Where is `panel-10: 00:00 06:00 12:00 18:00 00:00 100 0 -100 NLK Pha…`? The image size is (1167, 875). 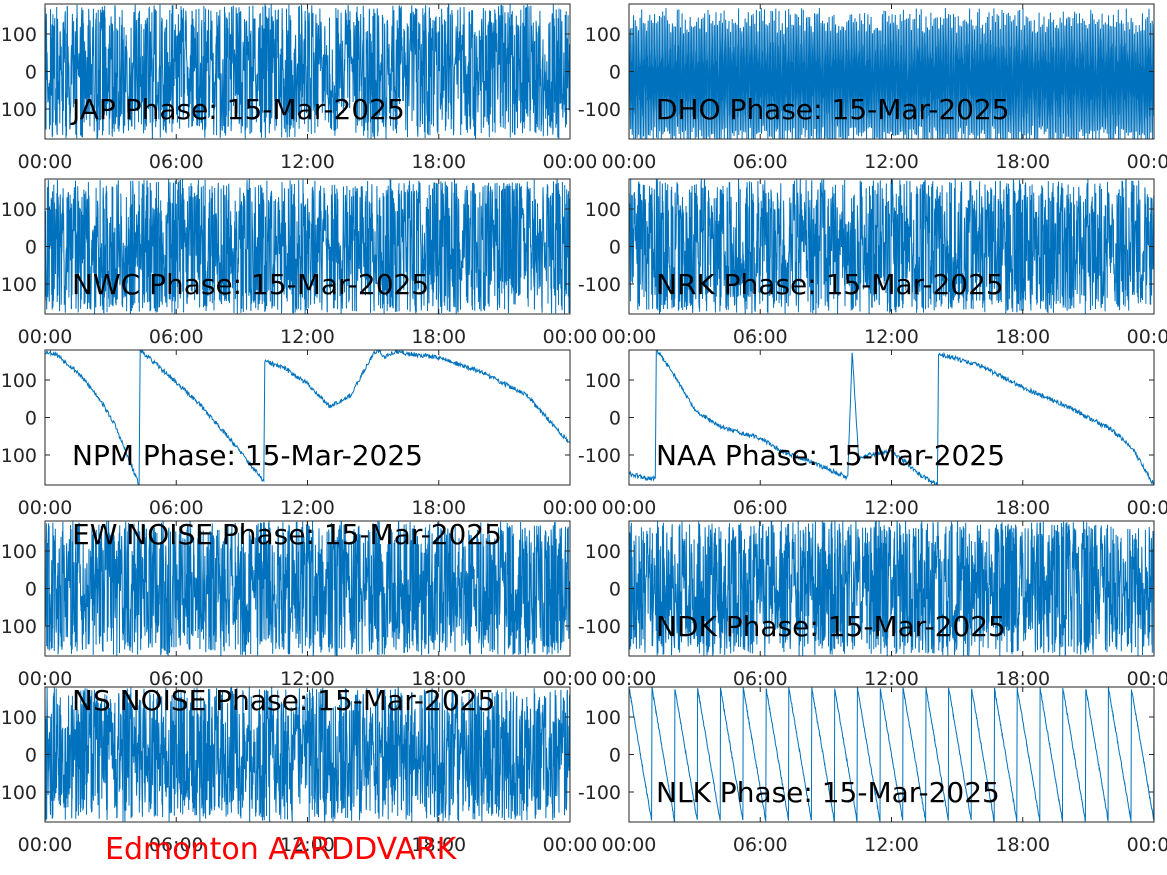
panel-10: 00:00 06:00 12:00 18:00 00:00 100 0 -100 NLK Pha… is located at coordinates (872, 771).